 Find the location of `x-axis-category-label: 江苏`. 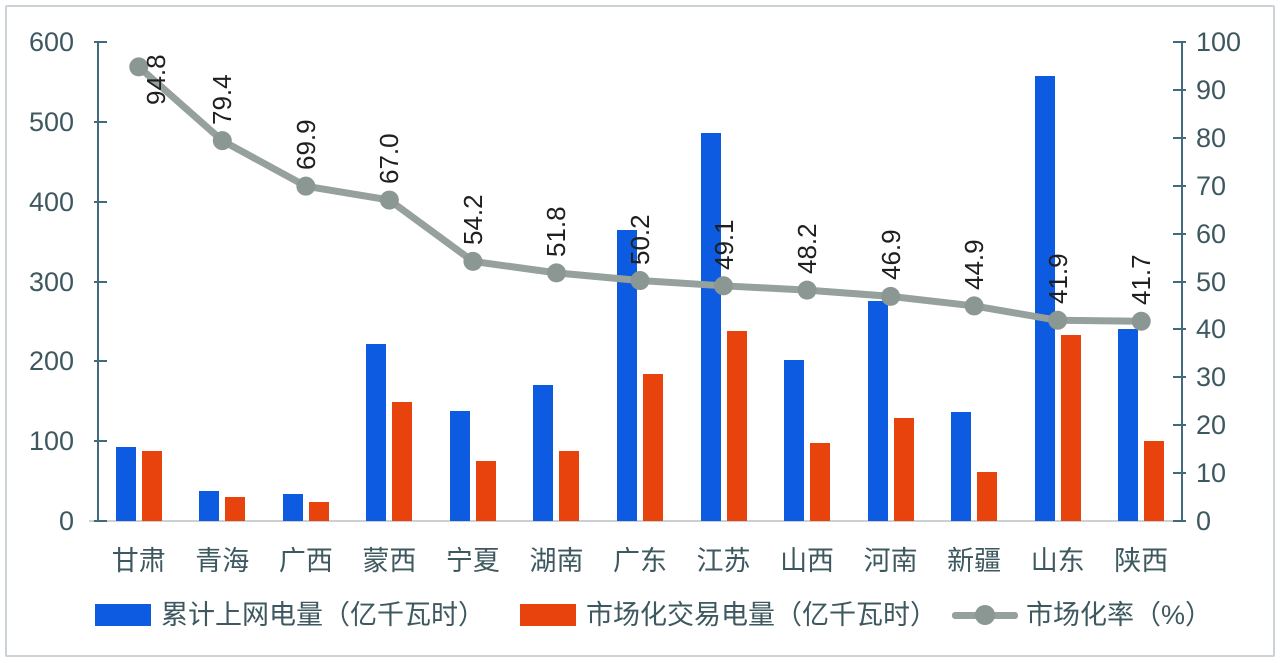

x-axis-category-label: 江苏 is located at coordinates (723, 561).